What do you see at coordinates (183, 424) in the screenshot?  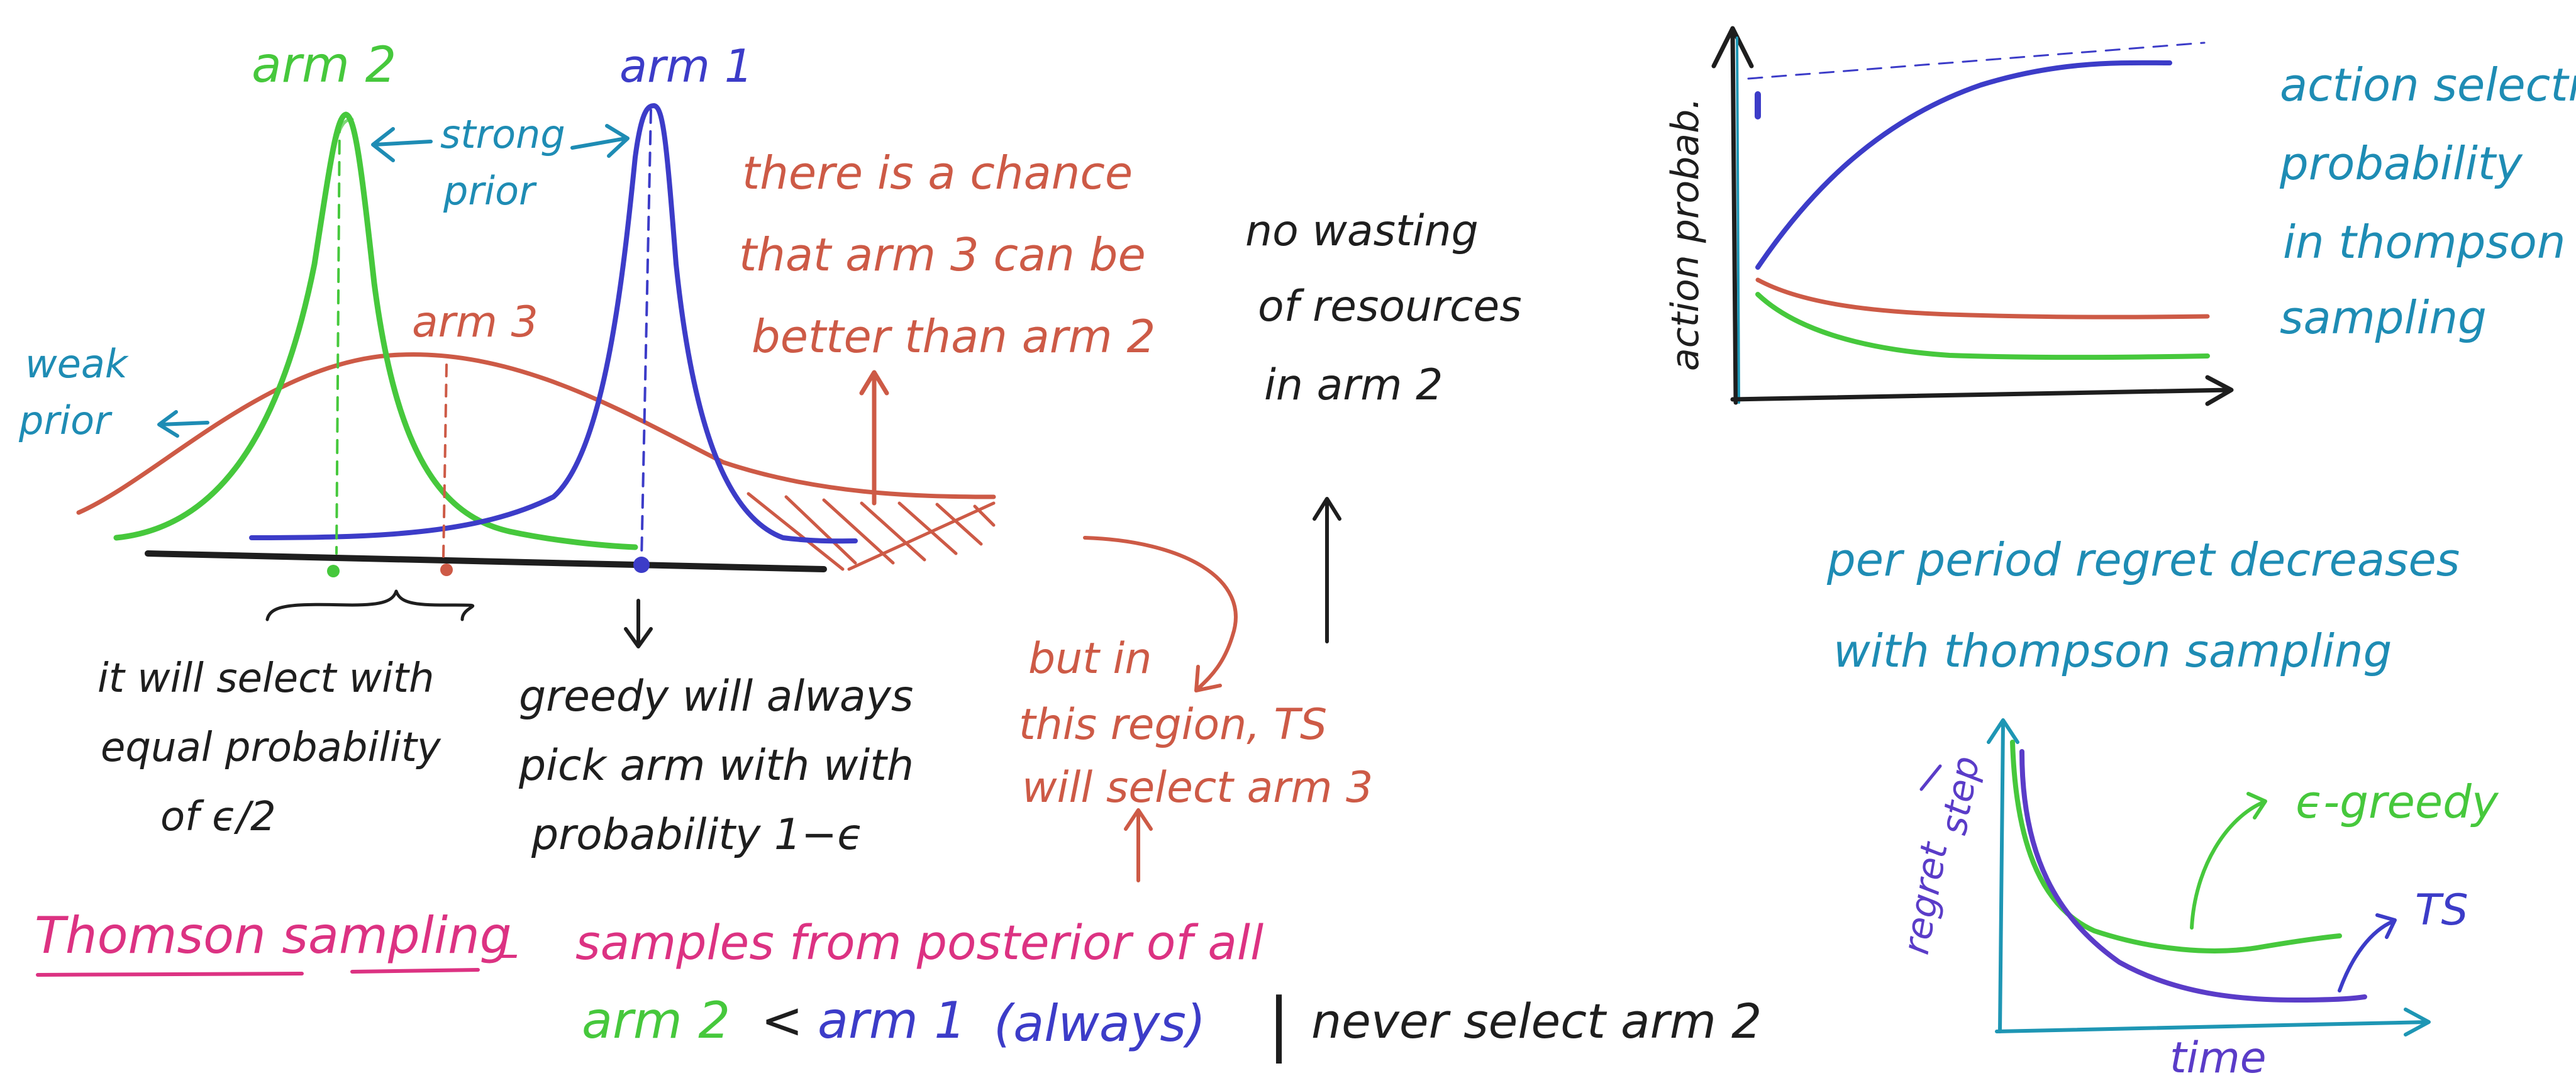 I see `weak-prior-arrow` at bounding box center [183, 424].